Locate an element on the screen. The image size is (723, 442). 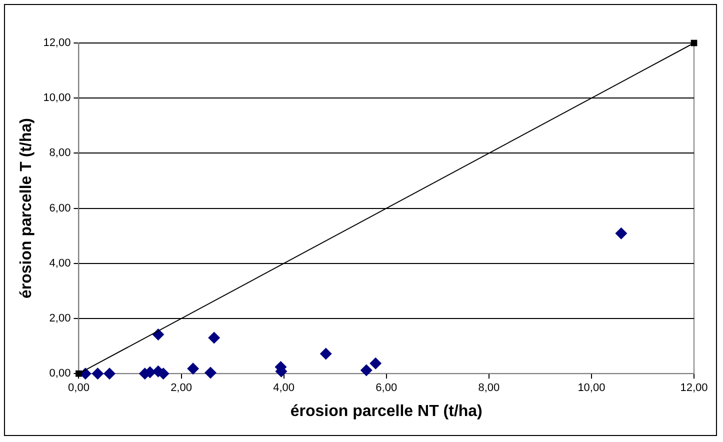
y-tick-label: 0,00 is located at coordinates (60, 374).